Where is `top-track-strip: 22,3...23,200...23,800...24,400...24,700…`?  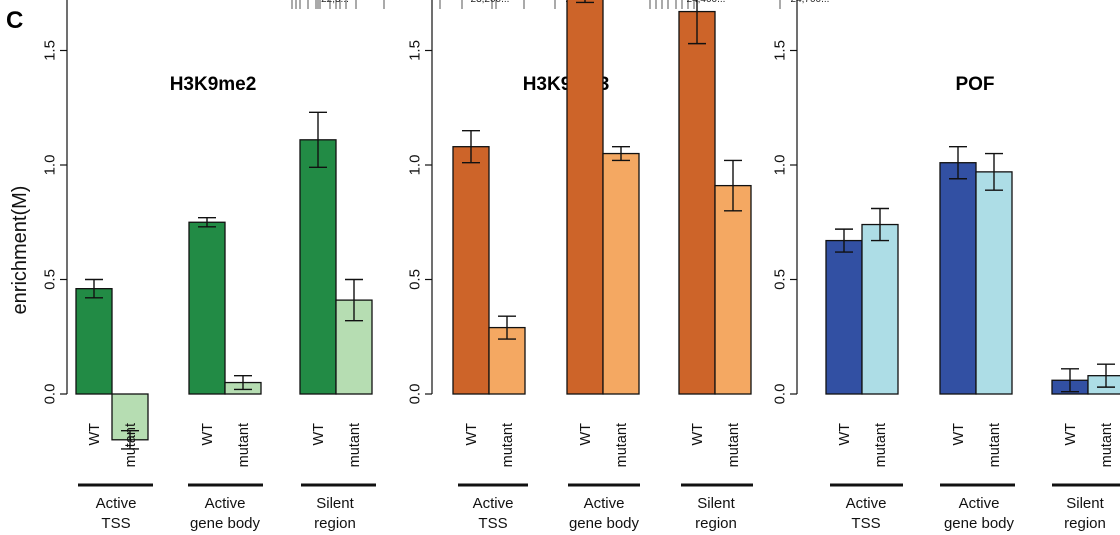 top-track-strip: 22,3...23,200...23,800...24,400...24,700… is located at coordinates (560, 4).